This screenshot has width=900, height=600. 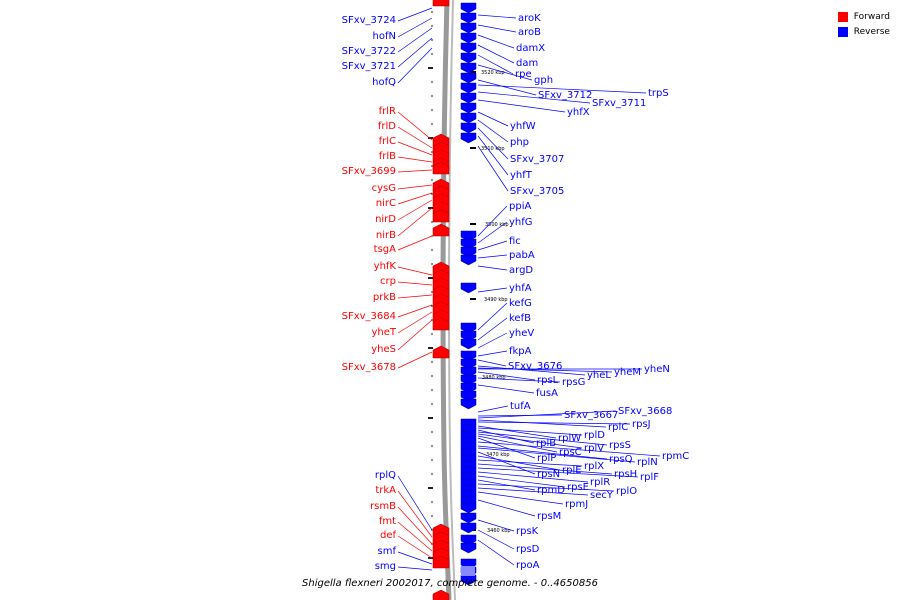 What do you see at coordinates (520, 351) in the screenshot?
I see `reverse-gene-label: fkpA` at bounding box center [520, 351].